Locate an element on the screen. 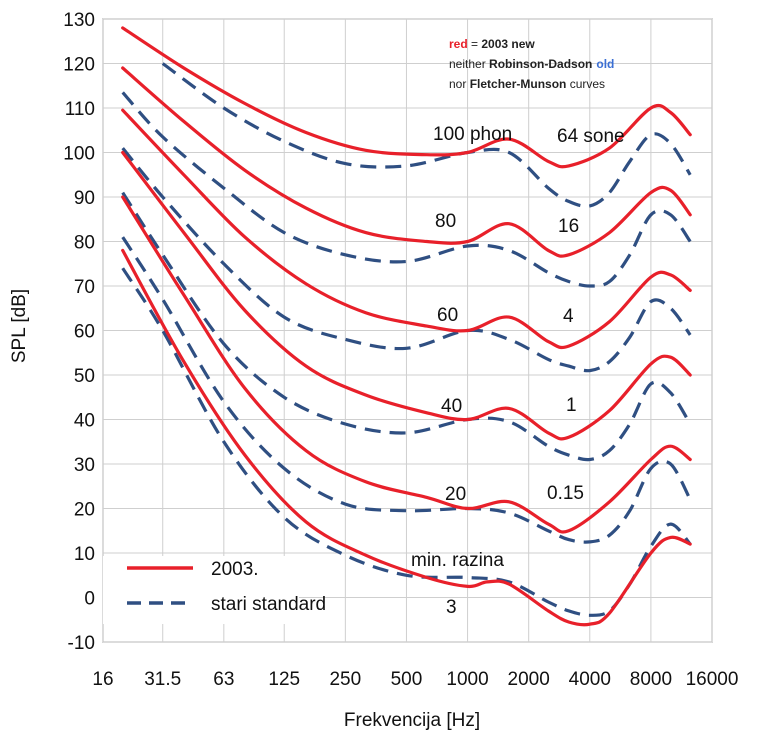 This screenshot has height=733, width=760. phon-label-40: 40 is located at coordinates (451, 406).